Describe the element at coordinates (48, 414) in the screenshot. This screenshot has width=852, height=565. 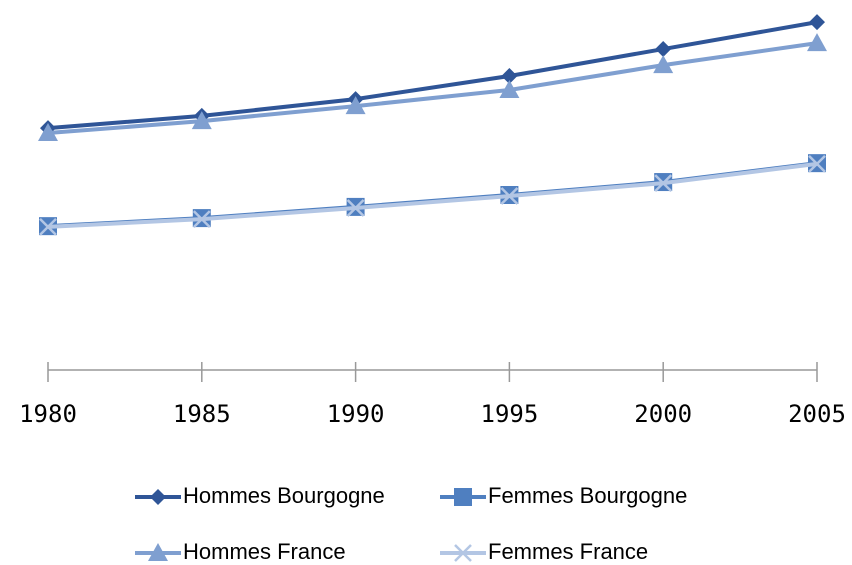
I see `x-tick-label: 1980` at that location.